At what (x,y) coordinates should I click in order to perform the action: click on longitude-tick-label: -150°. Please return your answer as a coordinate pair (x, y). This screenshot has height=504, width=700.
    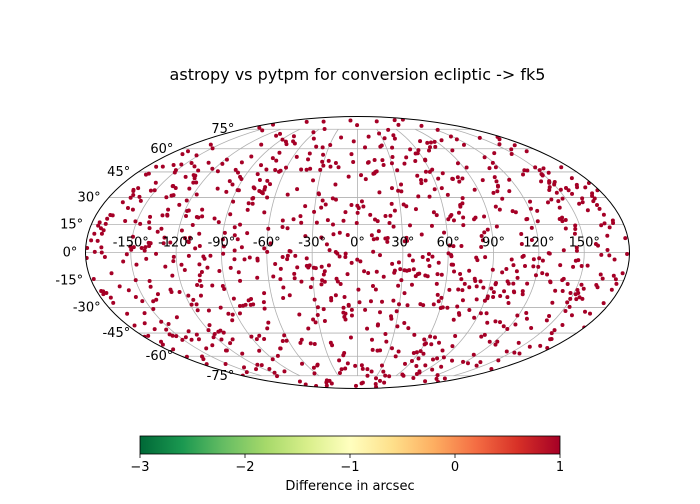
    Looking at the image, I should click on (131, 243).